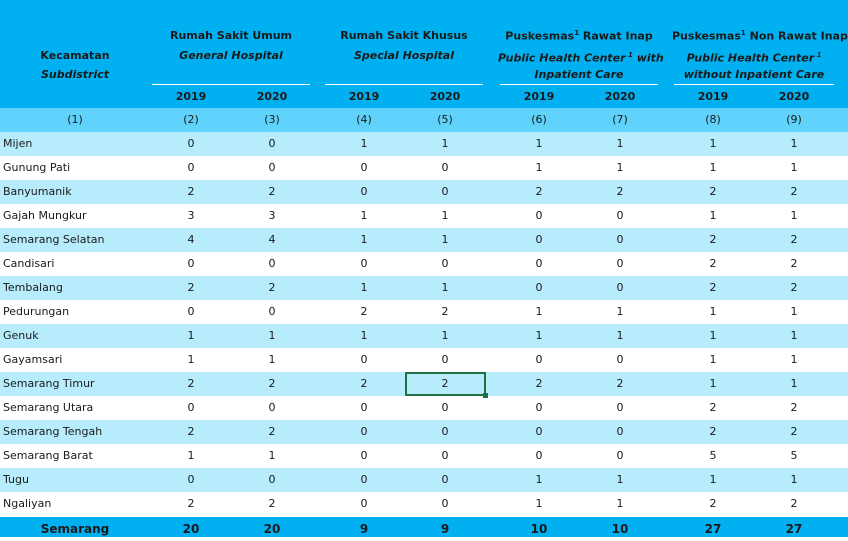 The width and height of the screenshot is (848, 541). What do you see at coordinates (754, 74) in the screenshot?
I see `phc-without-header-2: without Inpatient Care` at bounding box center [754, 74].